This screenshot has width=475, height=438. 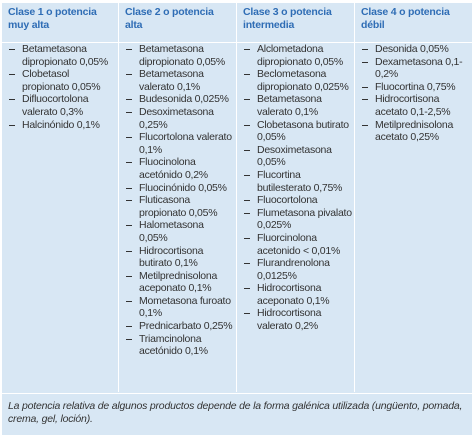 I want to click on list-item: Fluocinolona acetónido 0,2%, so click(x=178, y=168).